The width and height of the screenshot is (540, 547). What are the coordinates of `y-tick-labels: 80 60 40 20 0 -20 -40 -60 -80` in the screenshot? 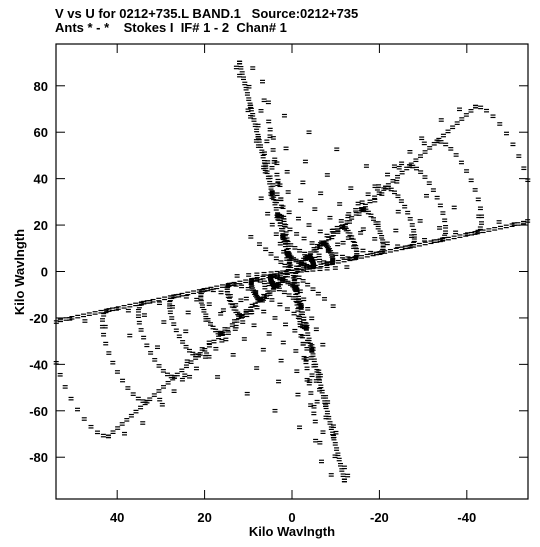 It's located at (38, 272).